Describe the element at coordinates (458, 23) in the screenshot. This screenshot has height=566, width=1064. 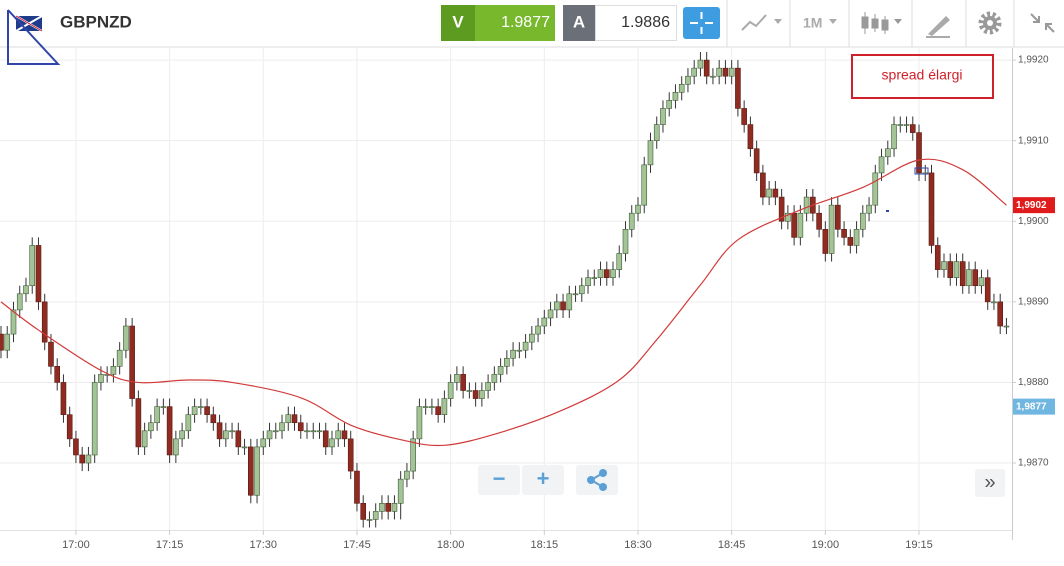
I see `sell-button` at that location.